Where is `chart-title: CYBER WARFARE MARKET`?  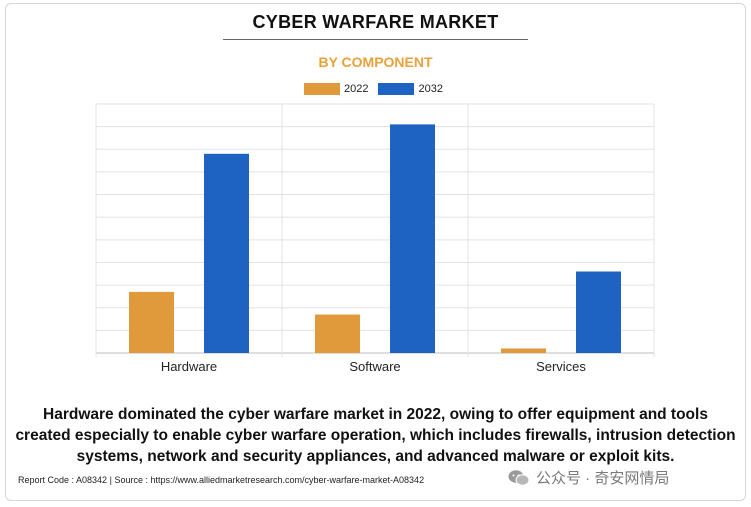
chart-title: CYBER WARFARE MARKET is located at coordinates (375, 22).